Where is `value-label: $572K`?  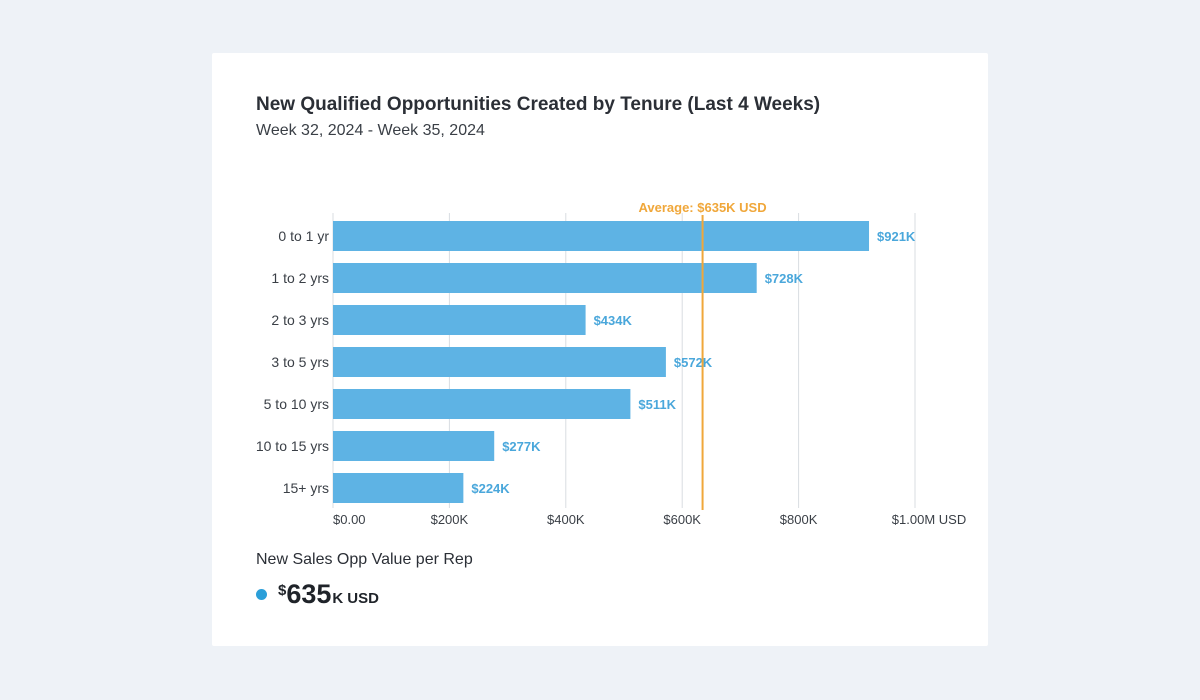 value-label: $572K is located at coordinates (693, 362).